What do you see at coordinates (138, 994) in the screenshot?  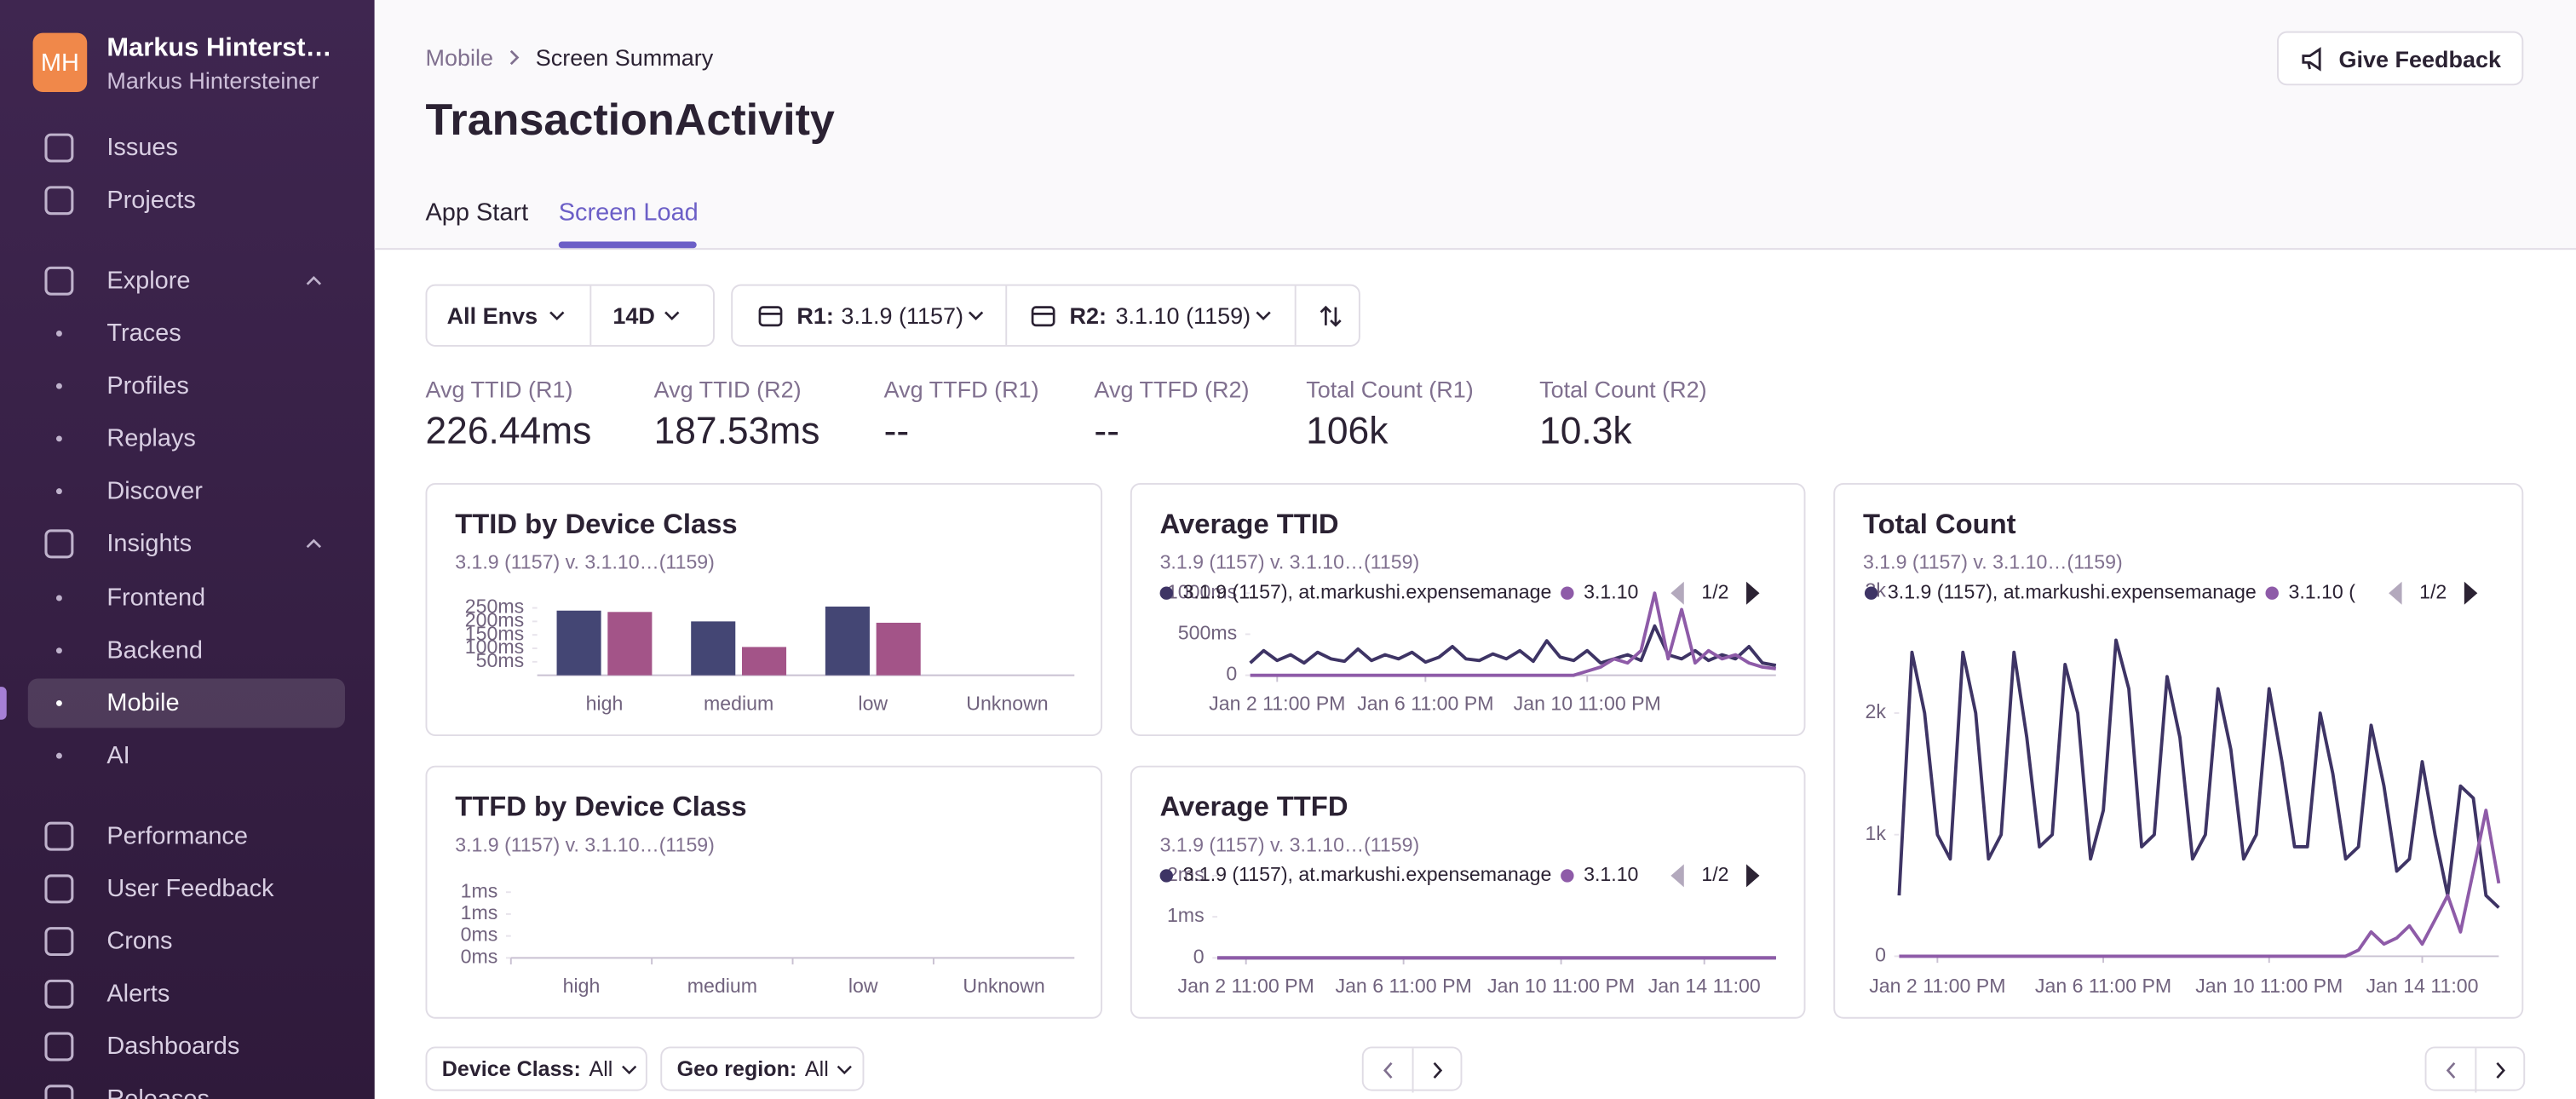 I see `nav-item: Alerts` at bounding box center [138, 994].